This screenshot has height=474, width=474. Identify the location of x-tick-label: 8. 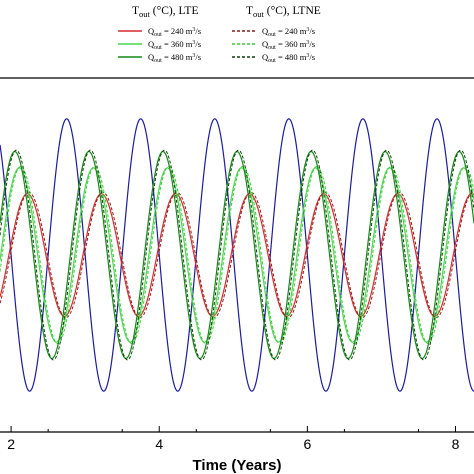
(456, 444).